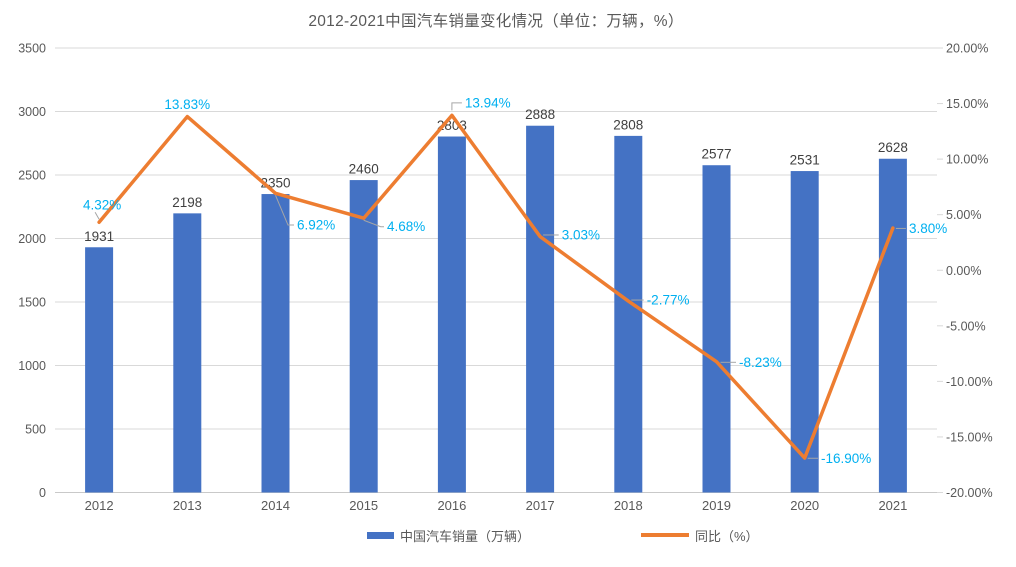 The width and height of the screenshot is (1016, 567). What do you see at coordinates (102, 205) in the screenshot?
I see `yoy-point-label: 4.32%` at bounding box center [102, 205].